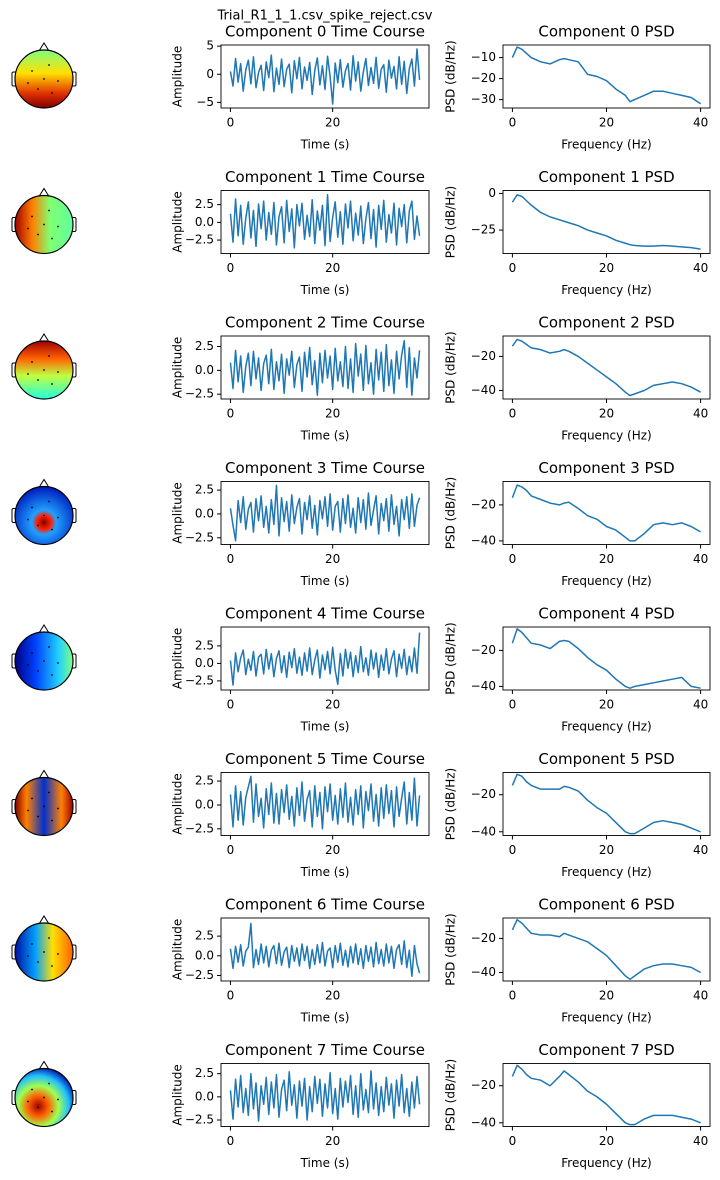  I want to click on chart-title: Component 3 Time Course, so click(325, 468).